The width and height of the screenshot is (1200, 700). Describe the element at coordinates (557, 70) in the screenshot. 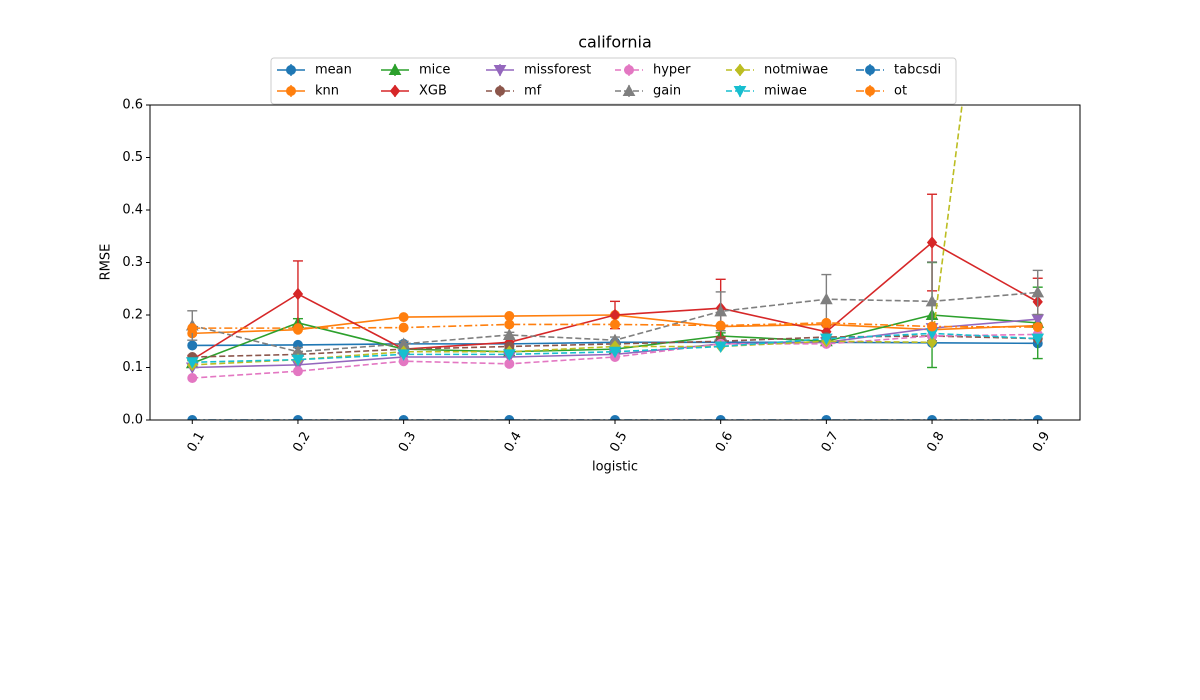

I see `legend-label: missforest` at that location.